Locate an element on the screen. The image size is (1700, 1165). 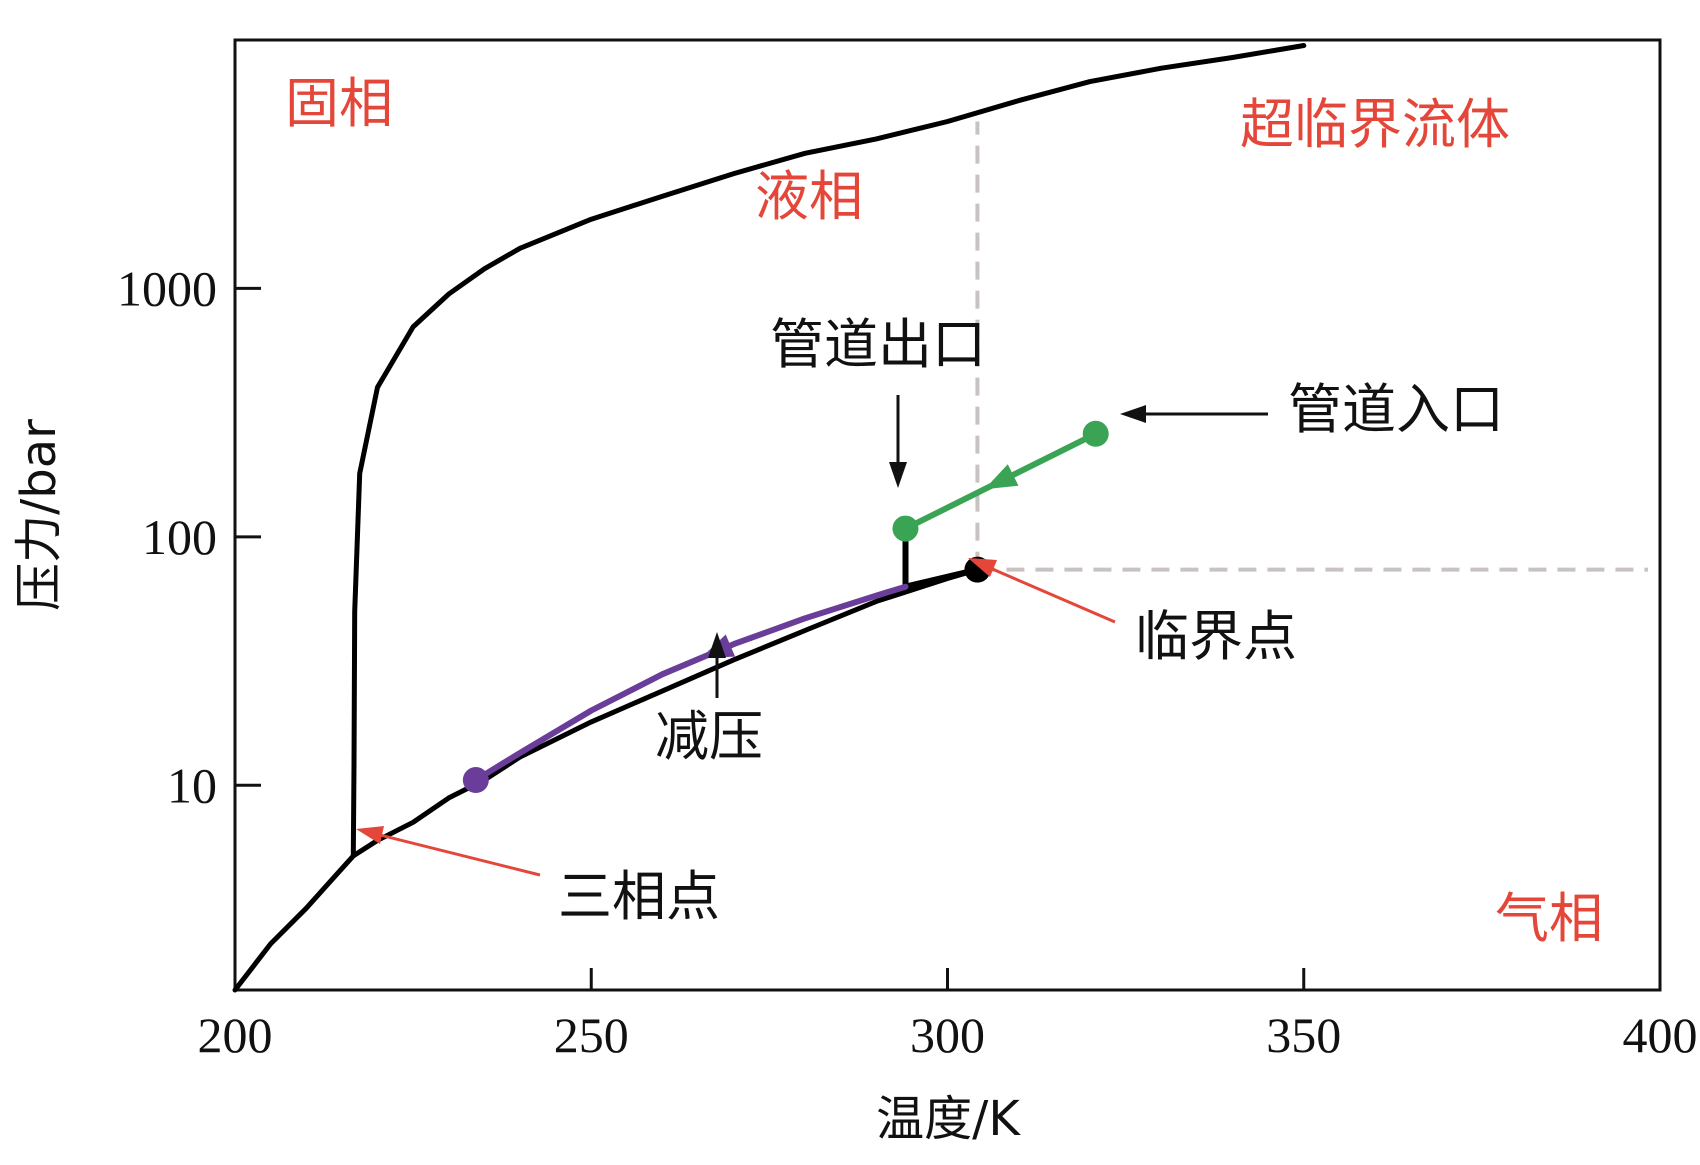
direction-arrowhead is located at coordinates (1001, 477).